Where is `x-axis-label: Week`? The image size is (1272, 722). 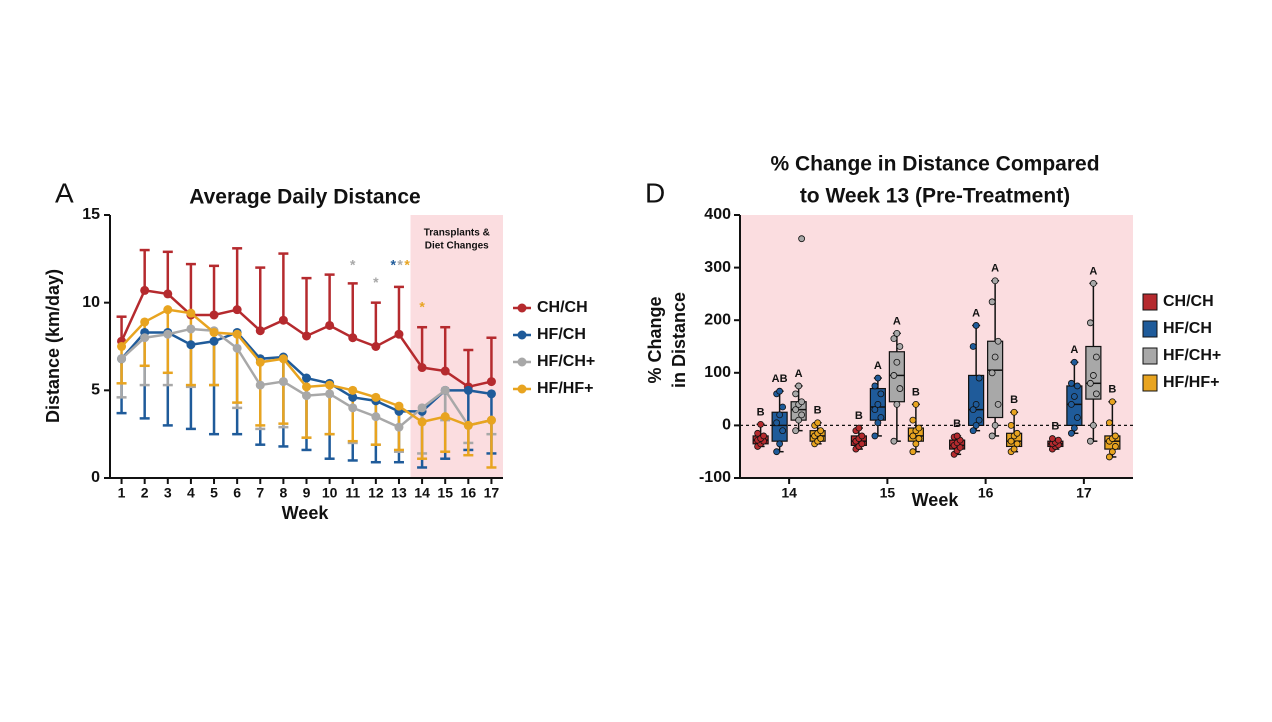
x-axis-label: Week is located at coordinates (306, 513).